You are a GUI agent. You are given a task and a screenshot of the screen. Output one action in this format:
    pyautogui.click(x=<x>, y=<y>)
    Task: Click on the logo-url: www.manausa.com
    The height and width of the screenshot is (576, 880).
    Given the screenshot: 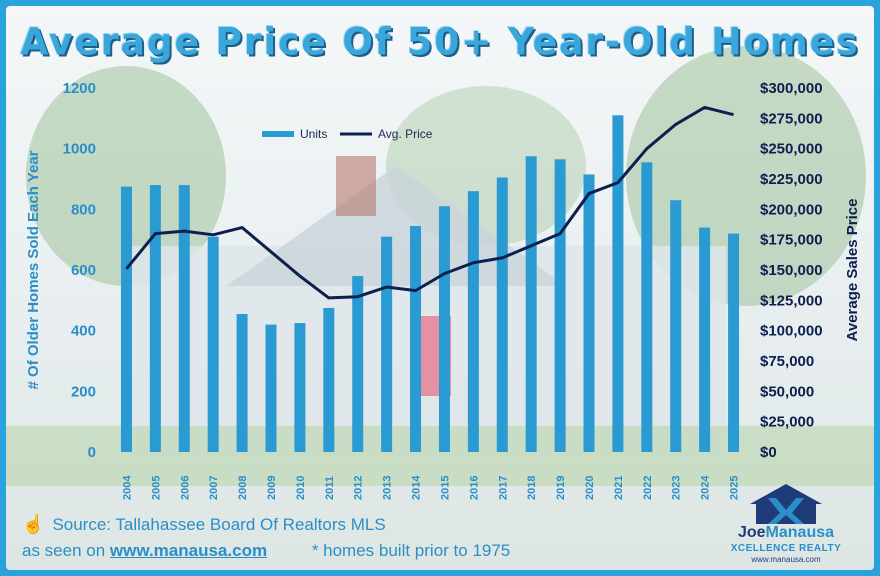 What is the action you would take?
    pyautogui.click(x=786, y=559)
    